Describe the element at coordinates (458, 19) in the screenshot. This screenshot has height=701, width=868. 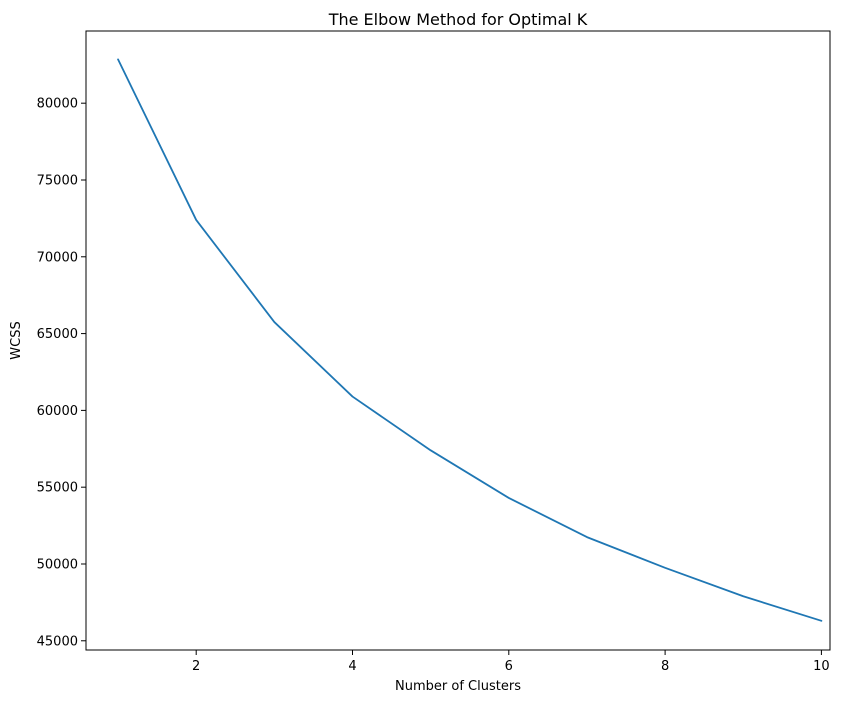
I see `chart-title: The Elbow Method for Optimal K` at that location.